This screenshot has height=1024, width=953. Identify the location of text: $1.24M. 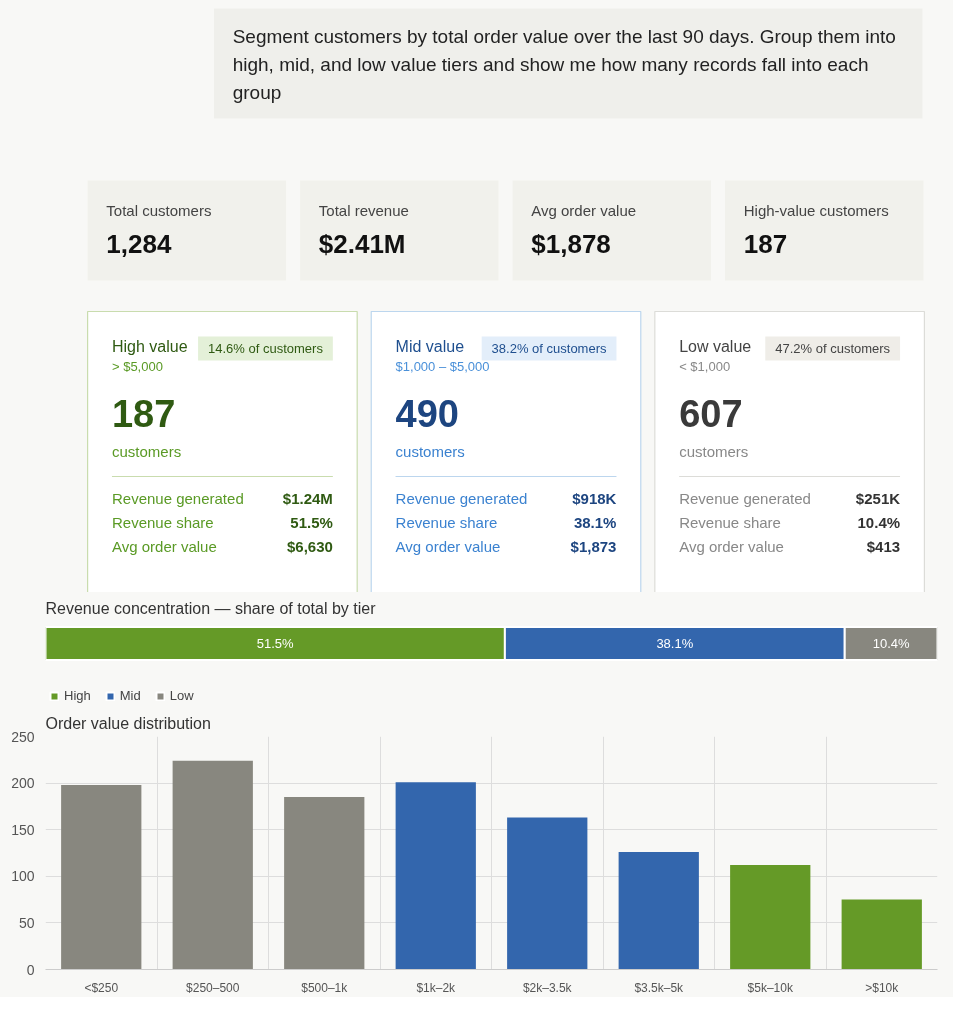
(307, 498).